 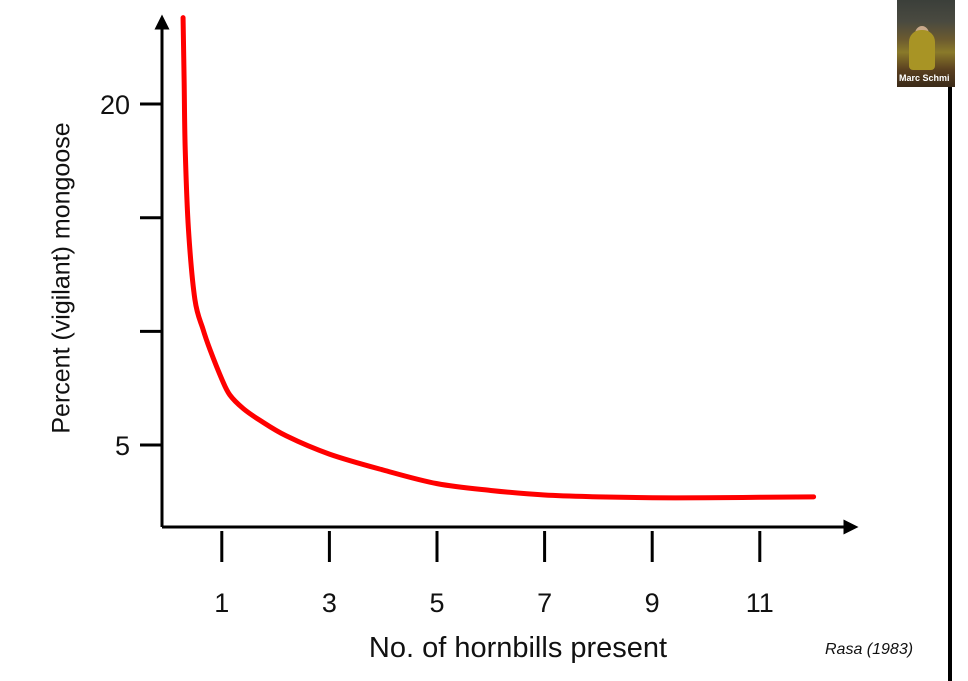 I want to click on y-axis-label: Percent (vigilant) mongoose, so click(x=61, y=278).